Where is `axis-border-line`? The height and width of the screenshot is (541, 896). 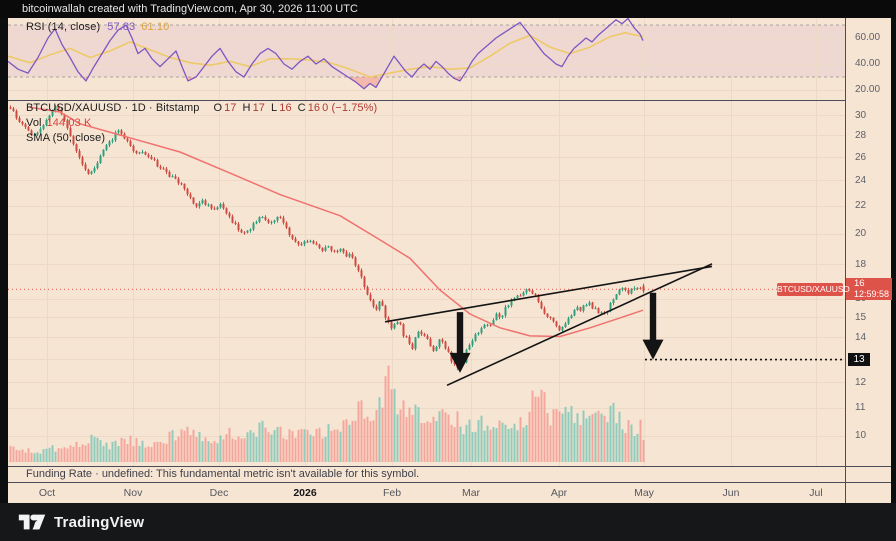 axis-border-line is located at coordinates (845, 484).